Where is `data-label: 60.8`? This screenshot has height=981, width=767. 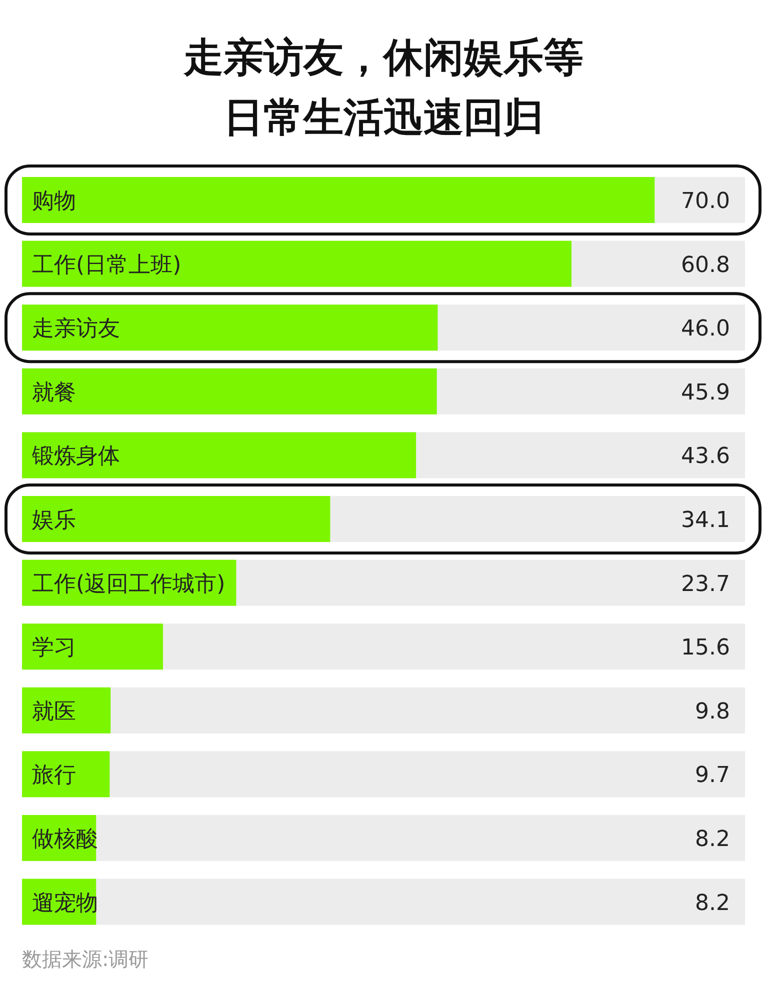
data-label: 60.8 is located at coordinates (705, 265).